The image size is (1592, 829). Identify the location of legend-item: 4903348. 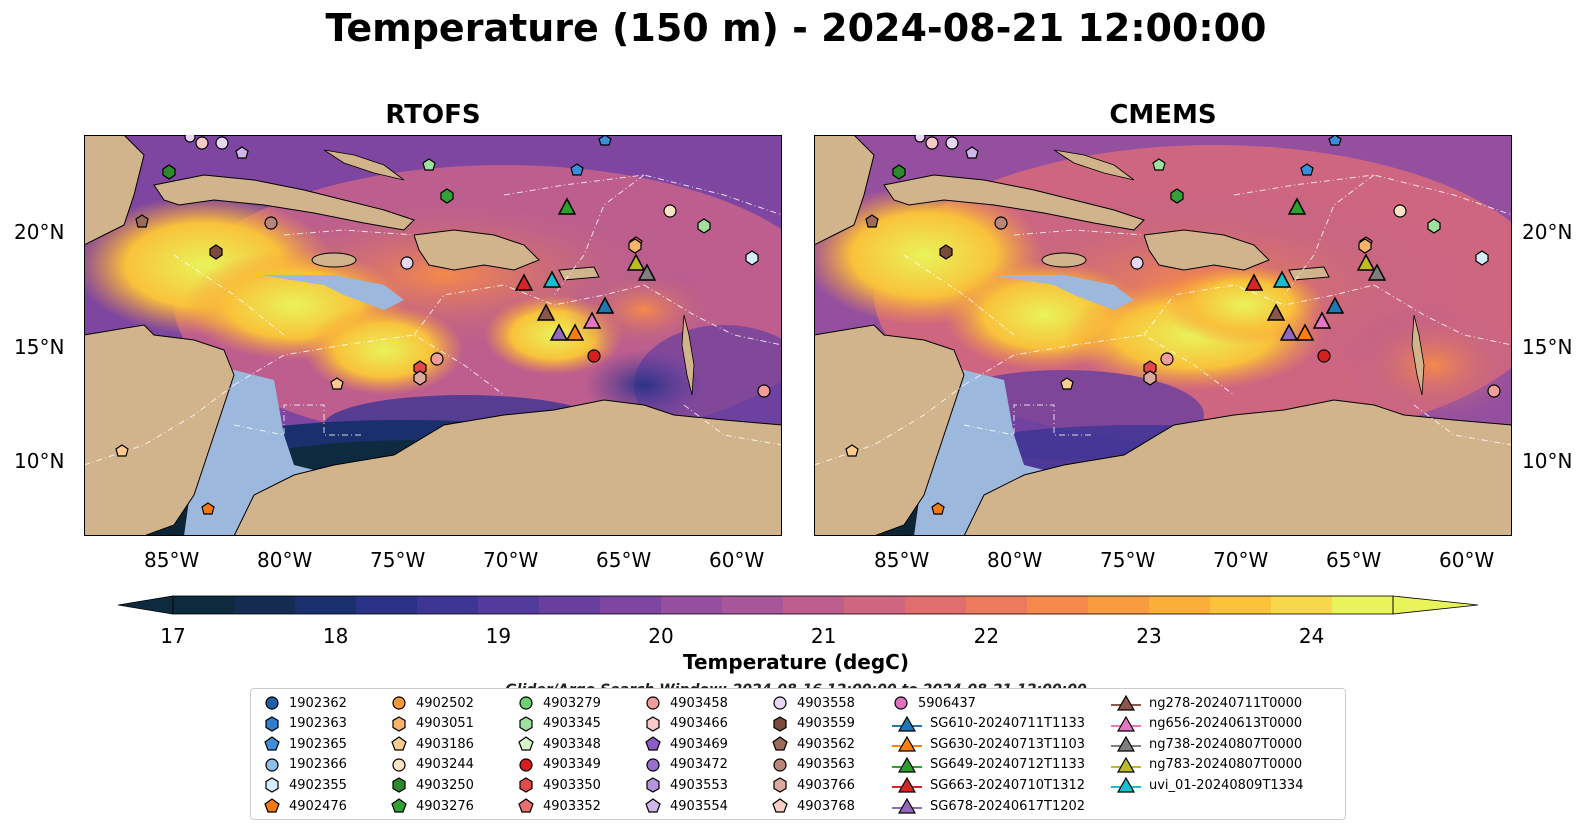
(559, 744).